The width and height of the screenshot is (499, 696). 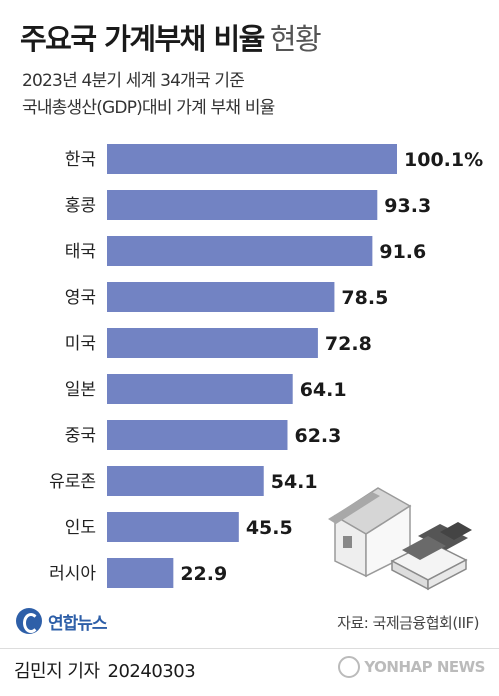 I want to click on value-label: 22.9, so click(x=203, y=574).